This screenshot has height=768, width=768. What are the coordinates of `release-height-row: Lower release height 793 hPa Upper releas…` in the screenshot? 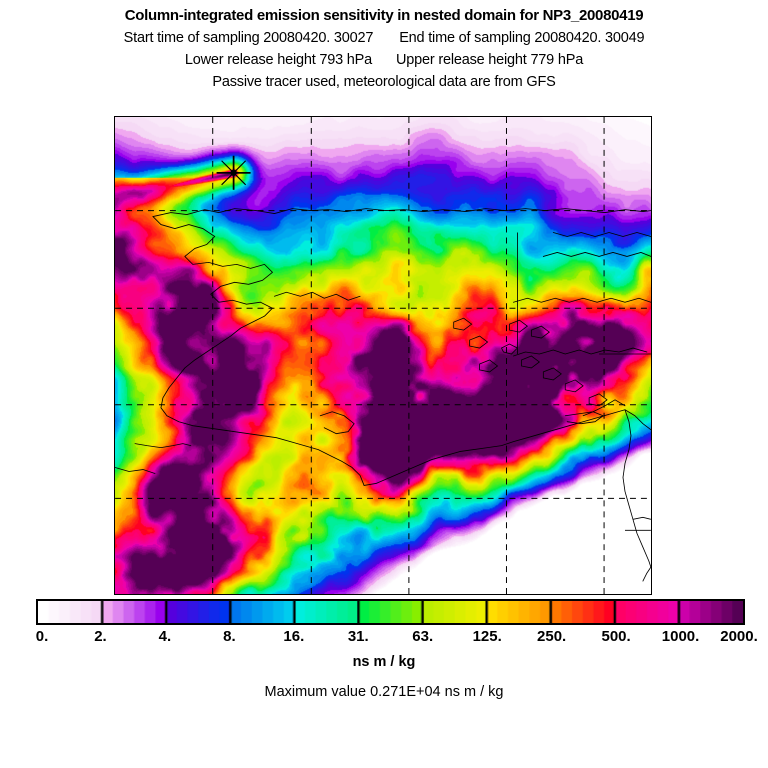 It's located at (384, 60).